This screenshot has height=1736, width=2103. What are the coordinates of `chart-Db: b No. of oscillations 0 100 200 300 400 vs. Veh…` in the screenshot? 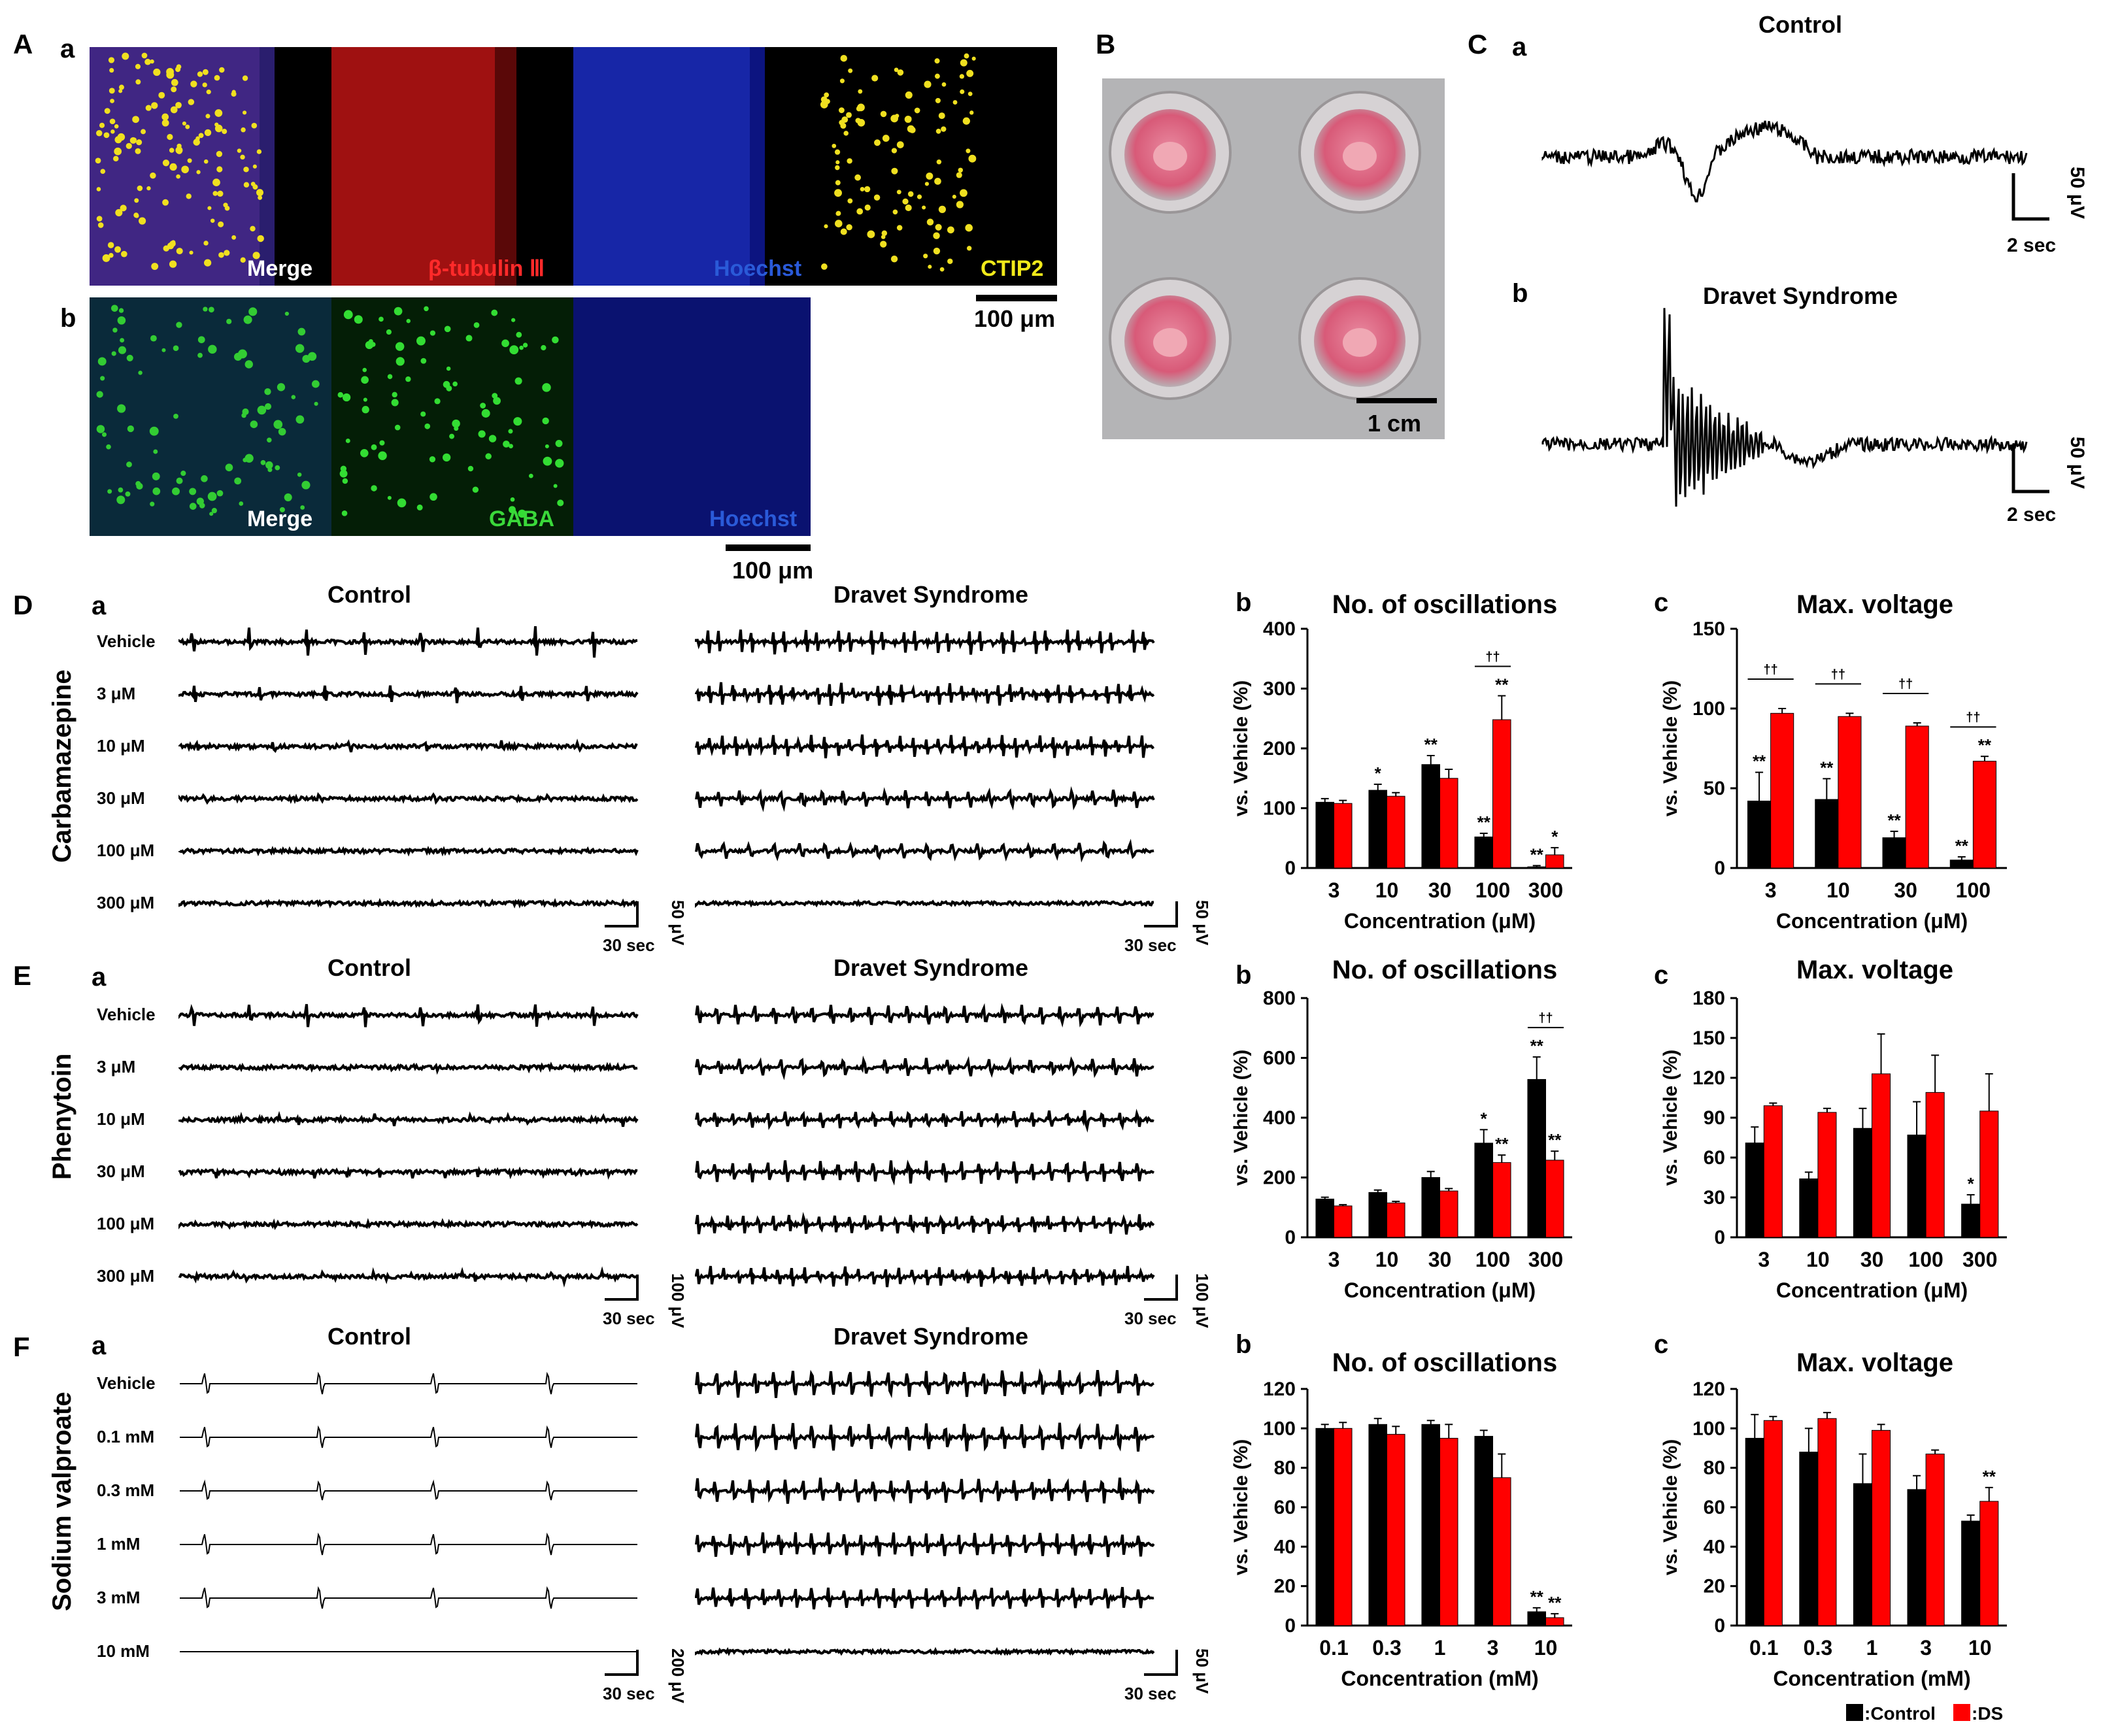 It's located at (1401, 761).